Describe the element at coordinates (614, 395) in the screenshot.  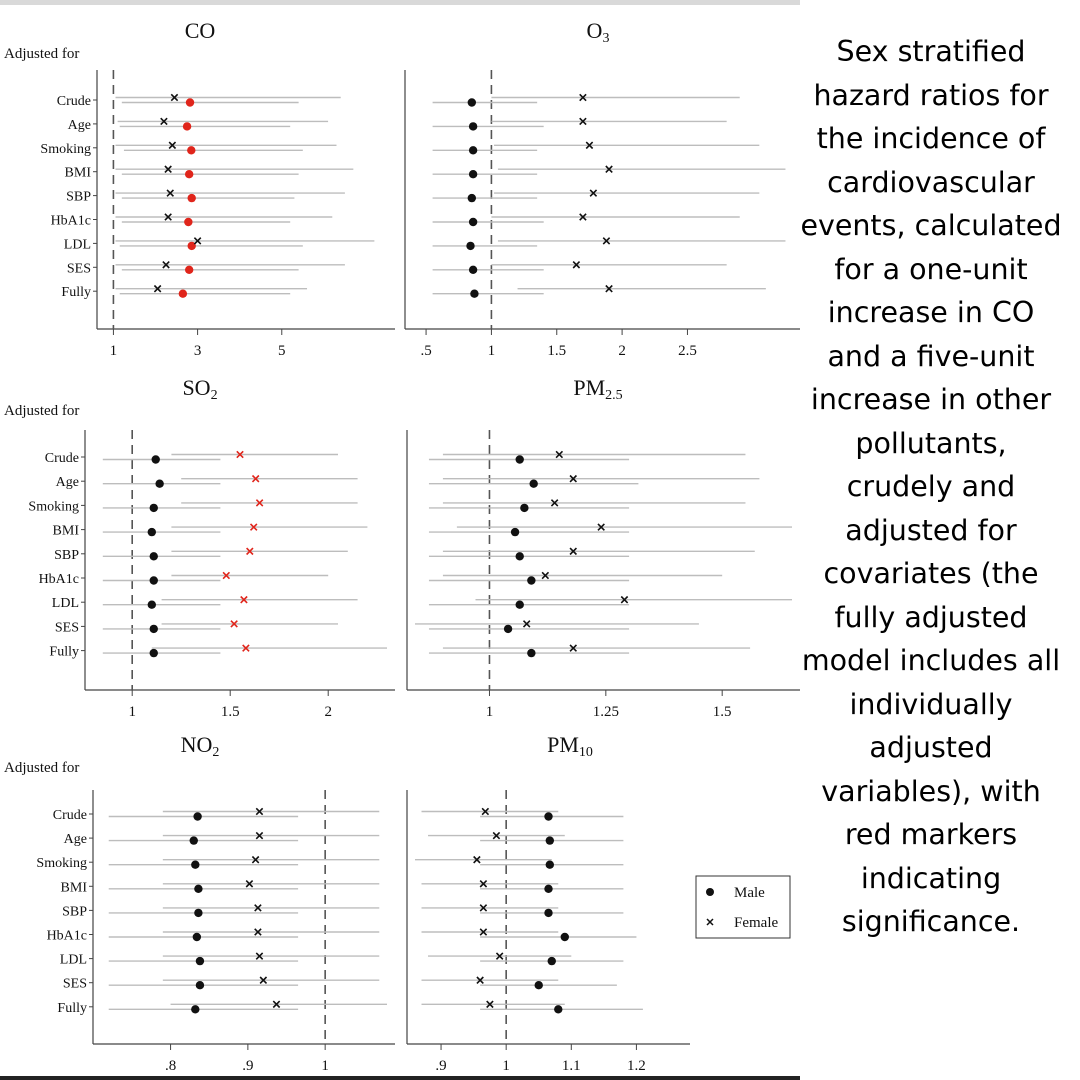
I see `panel-title-subscript: 2.5` at that location.